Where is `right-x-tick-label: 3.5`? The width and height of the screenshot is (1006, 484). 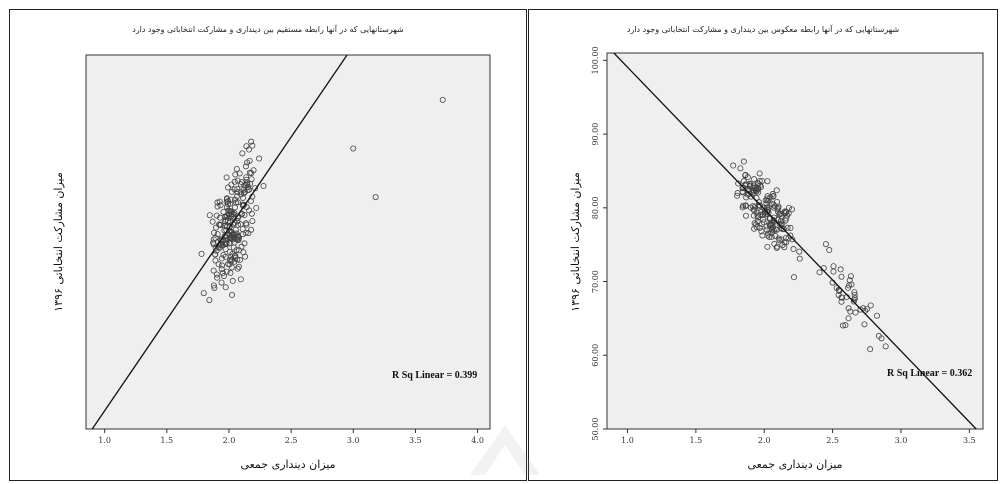
right-x-tick-label: 3.5 is located at coordinates (969, 440).